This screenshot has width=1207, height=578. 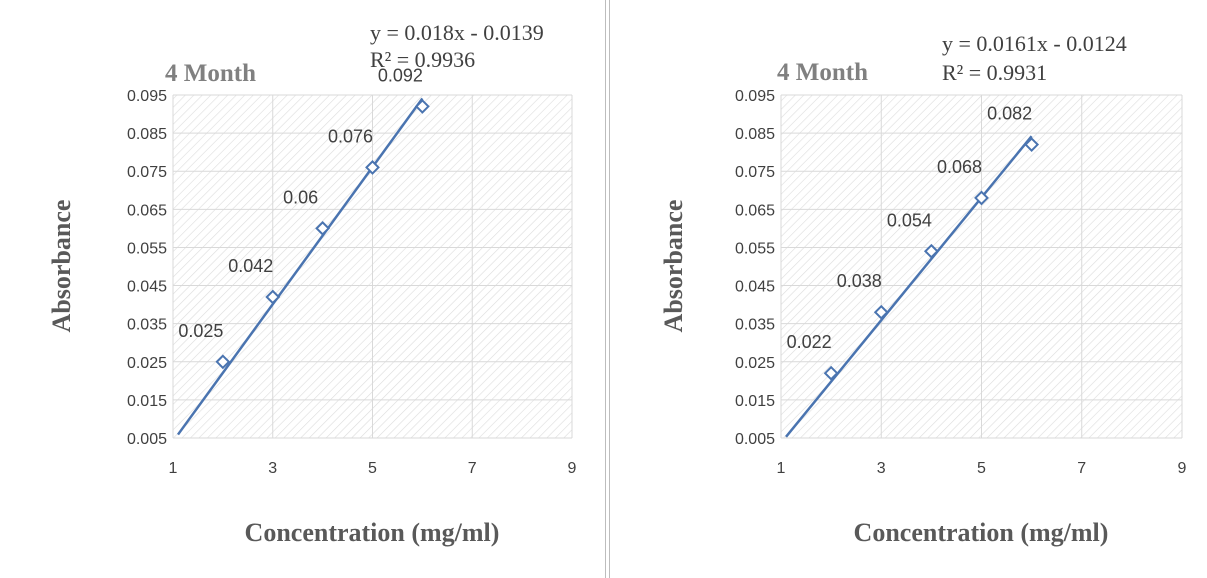 What do you see at coordinates (250, 266) in the screenshot?
I see `data-label: 0.042` at bounding box center [250, 266].